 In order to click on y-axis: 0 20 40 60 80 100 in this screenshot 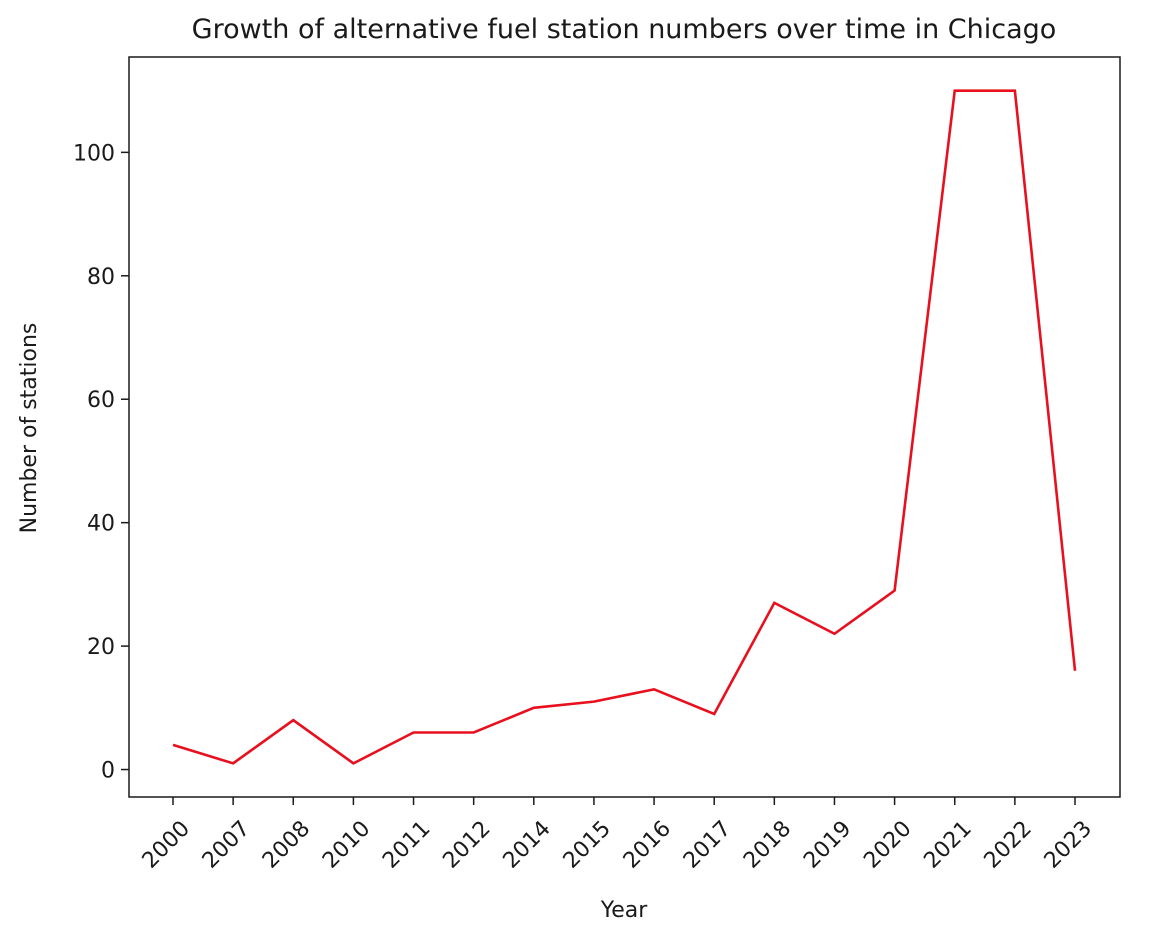, I will do `click(101, 462)`.